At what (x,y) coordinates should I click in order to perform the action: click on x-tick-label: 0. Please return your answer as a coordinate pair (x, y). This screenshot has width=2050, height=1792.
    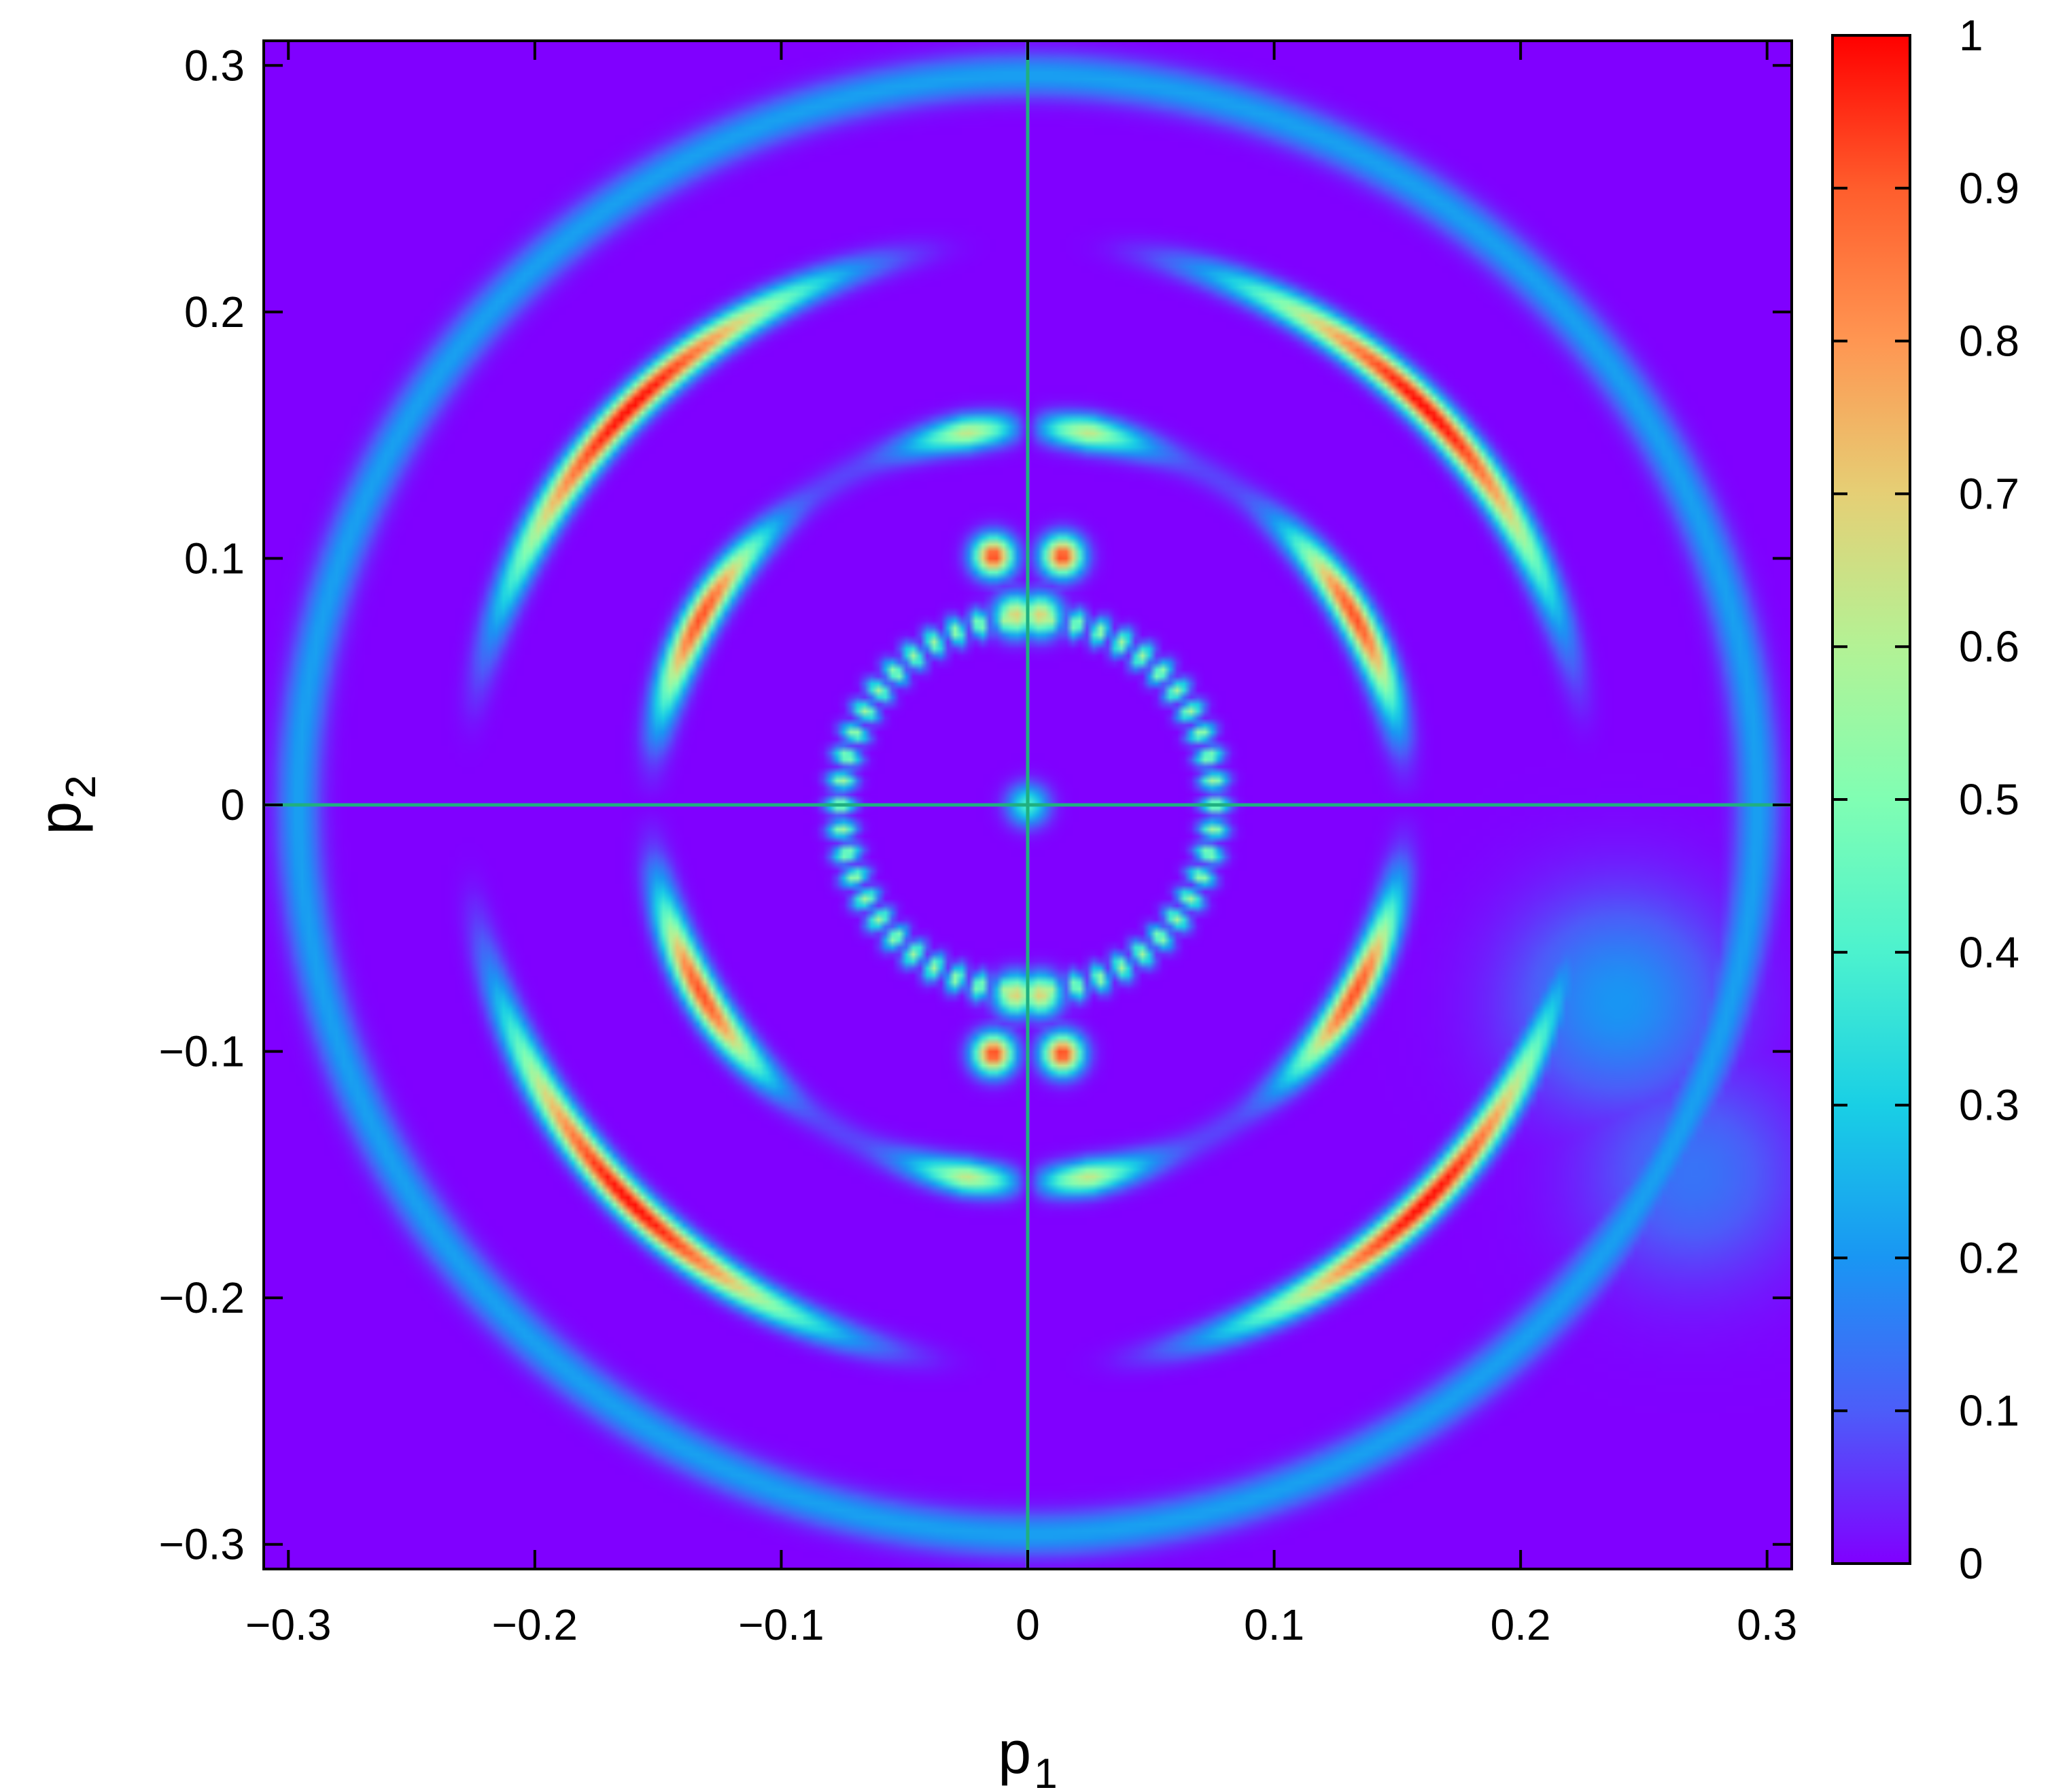
    Looking at the image, I should click on (1027, 1624).